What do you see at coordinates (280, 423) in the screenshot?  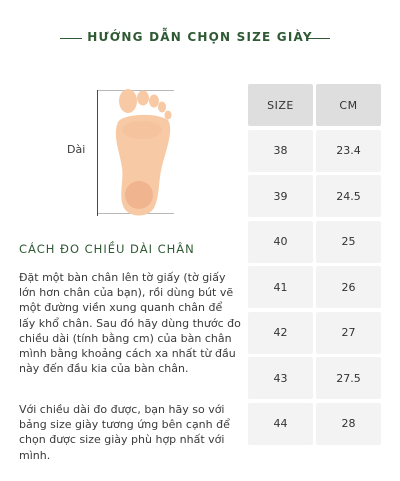 I see `size-cell: 44` at bounding box center [280, 423].